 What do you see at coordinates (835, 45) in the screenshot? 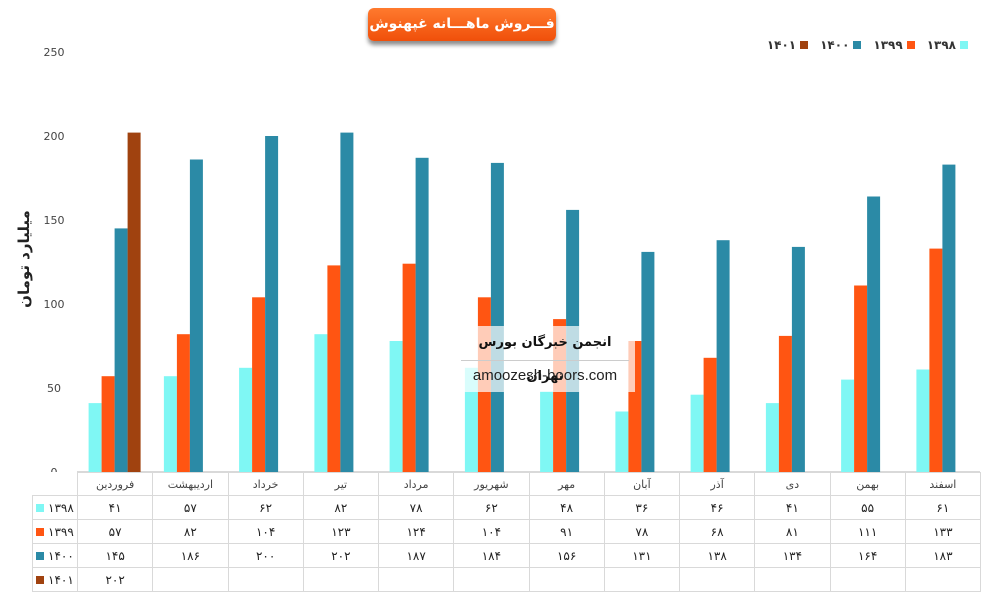
I see `legend-label: ۱۴۰۰` at bounding box center [835, 45].